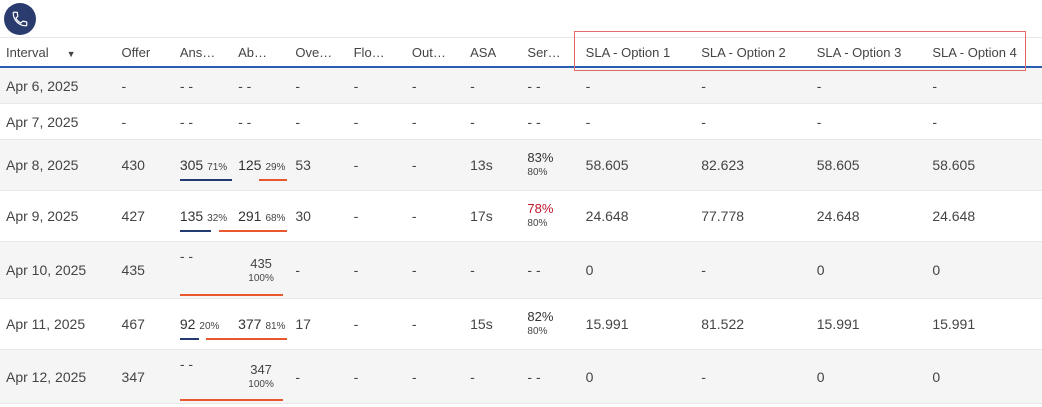 The width and height of the screenshot is (1042, 407). What do you see at coordinates (261, 376) in the screenshot?
I see `abandoned-stack: 347 100%` at bounding box center [261, 376].